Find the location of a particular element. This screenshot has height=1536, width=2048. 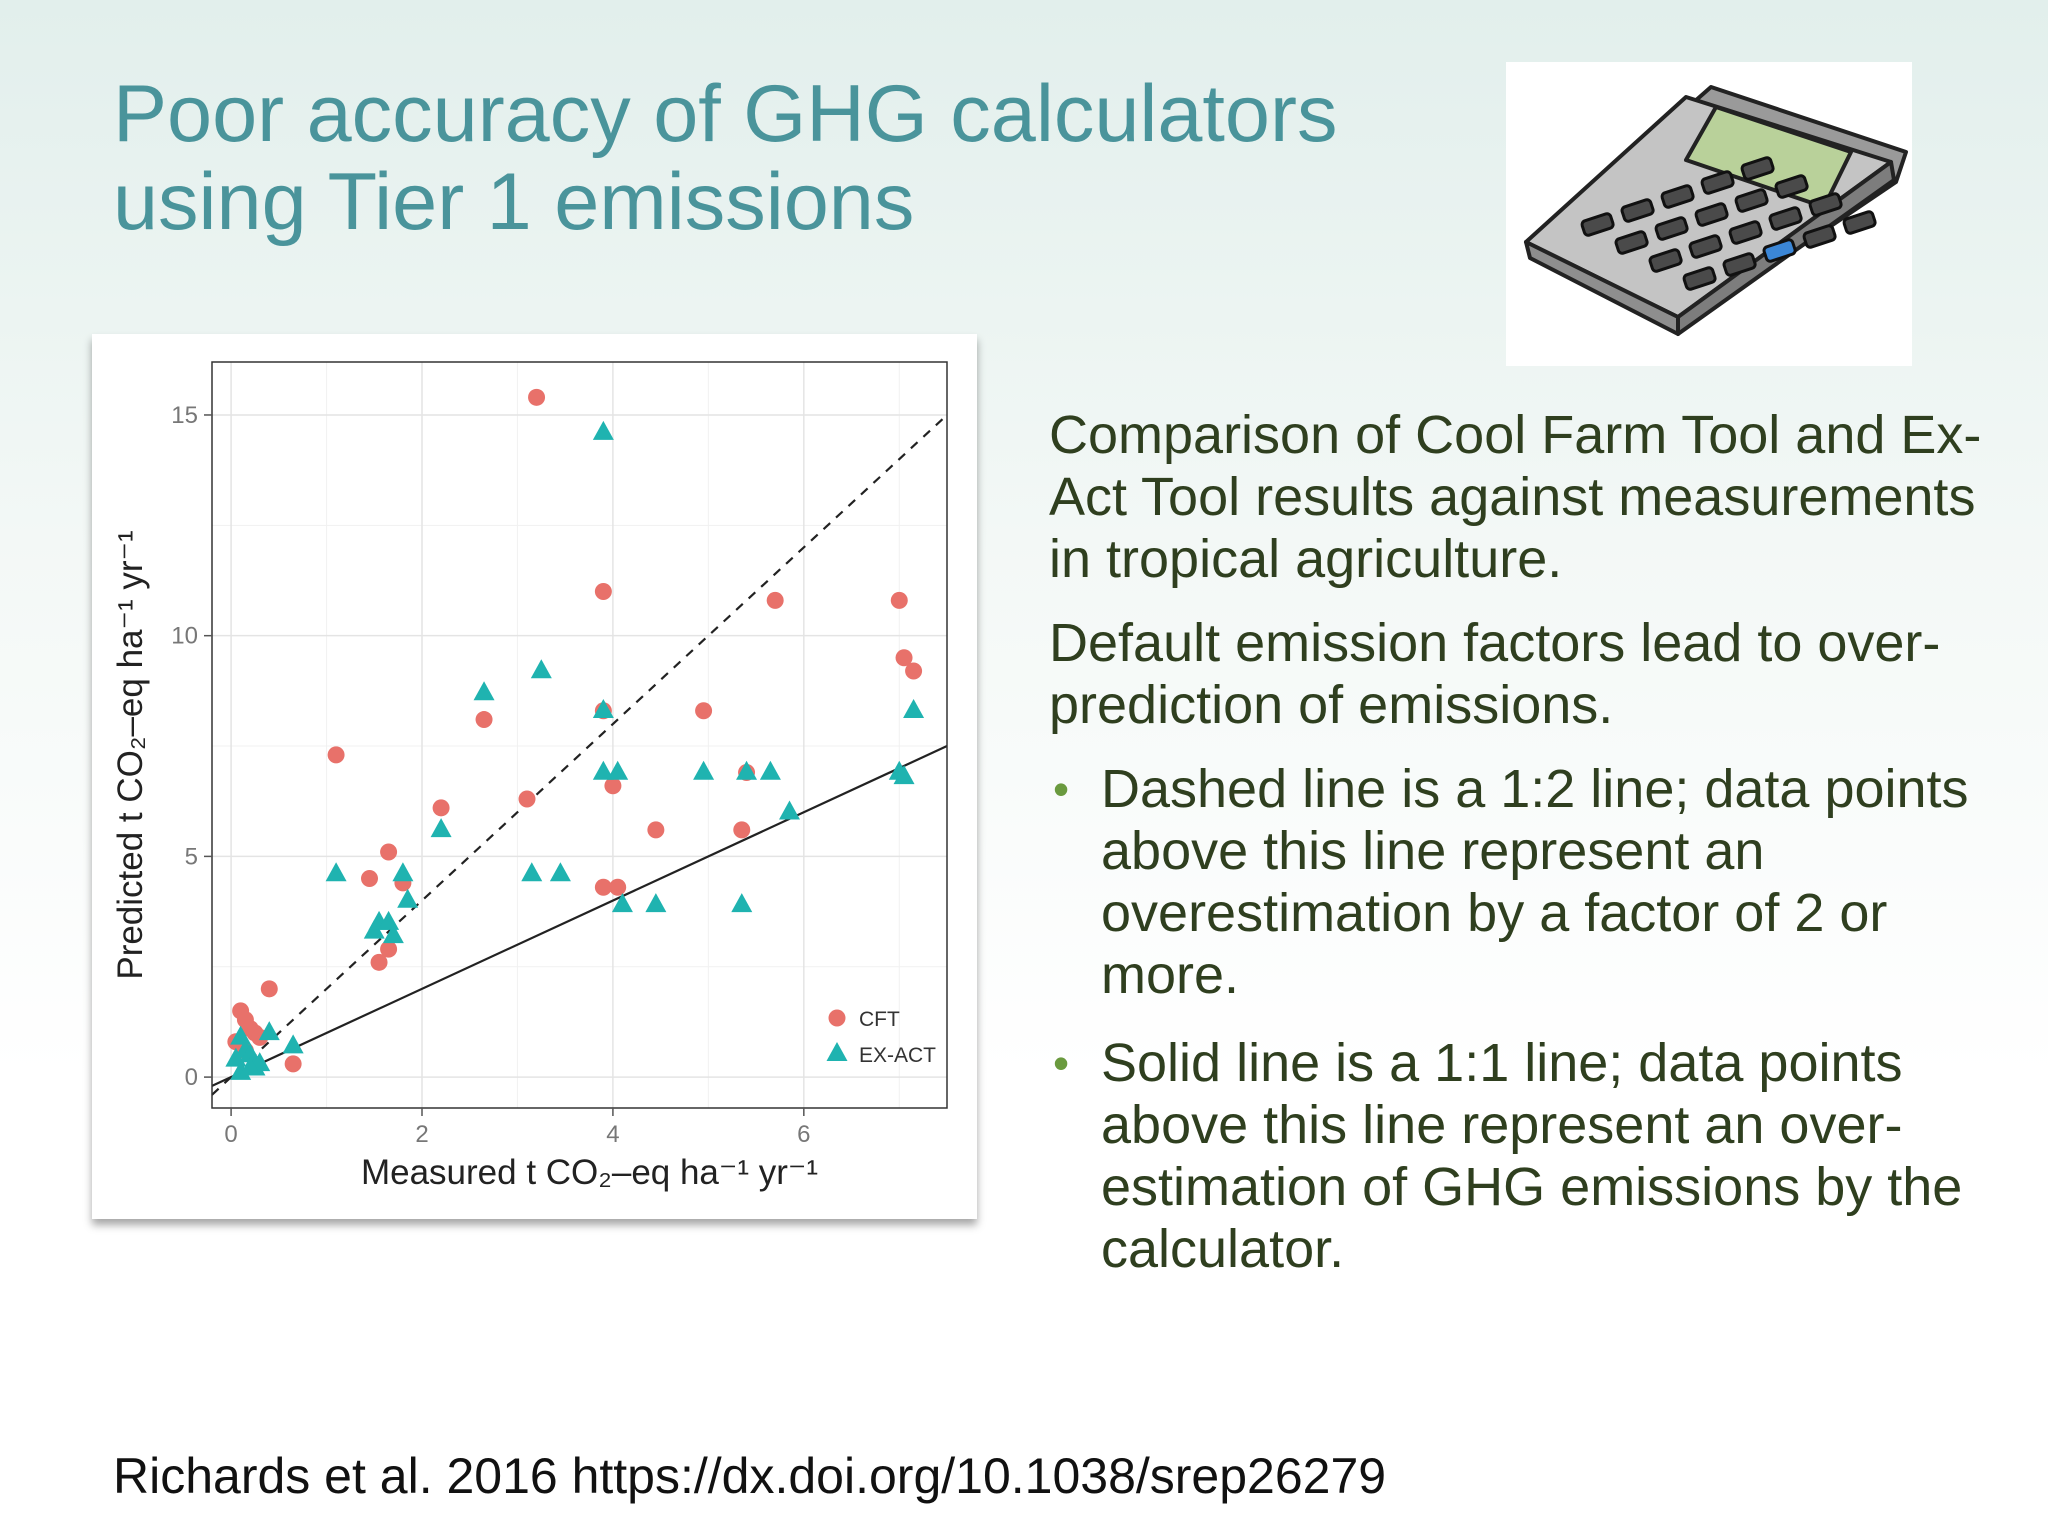

y-tick-label: 15 is located at coordinates (184, 415).